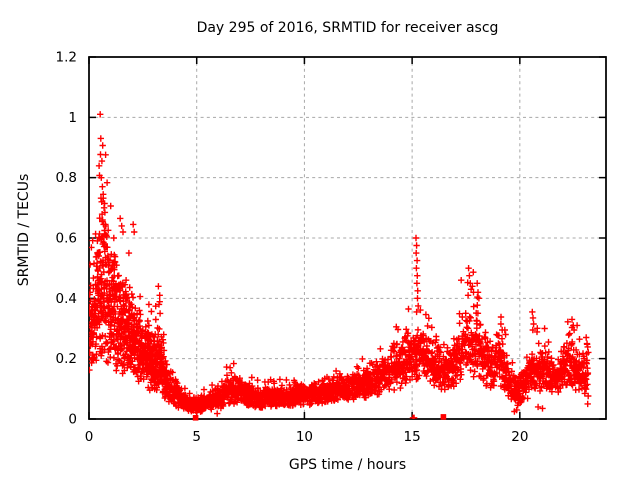 This screenshot has width=640, height=480. I want to click on y-tick-label: 0.4, so click(66, 299).